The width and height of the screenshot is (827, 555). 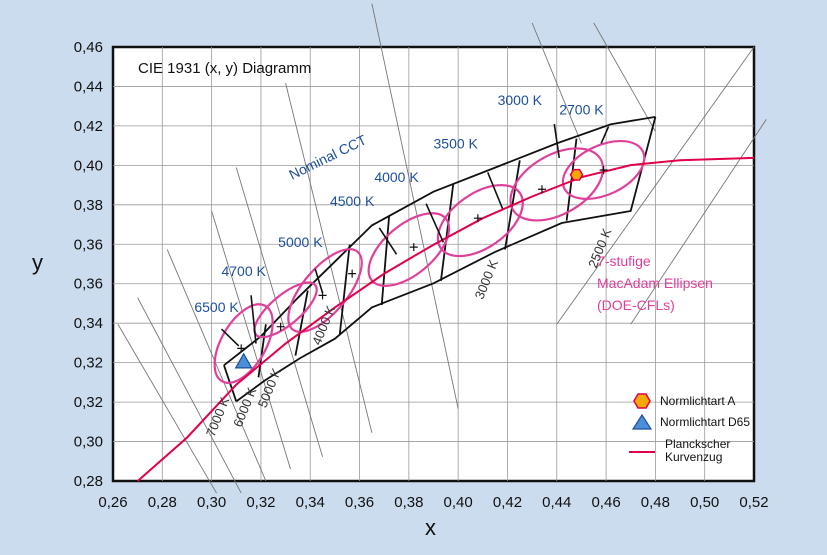 What do you see at coordinates (642, 401) in the screenshot?
I see `hexagon-icon` at bounding box center [642, 401].